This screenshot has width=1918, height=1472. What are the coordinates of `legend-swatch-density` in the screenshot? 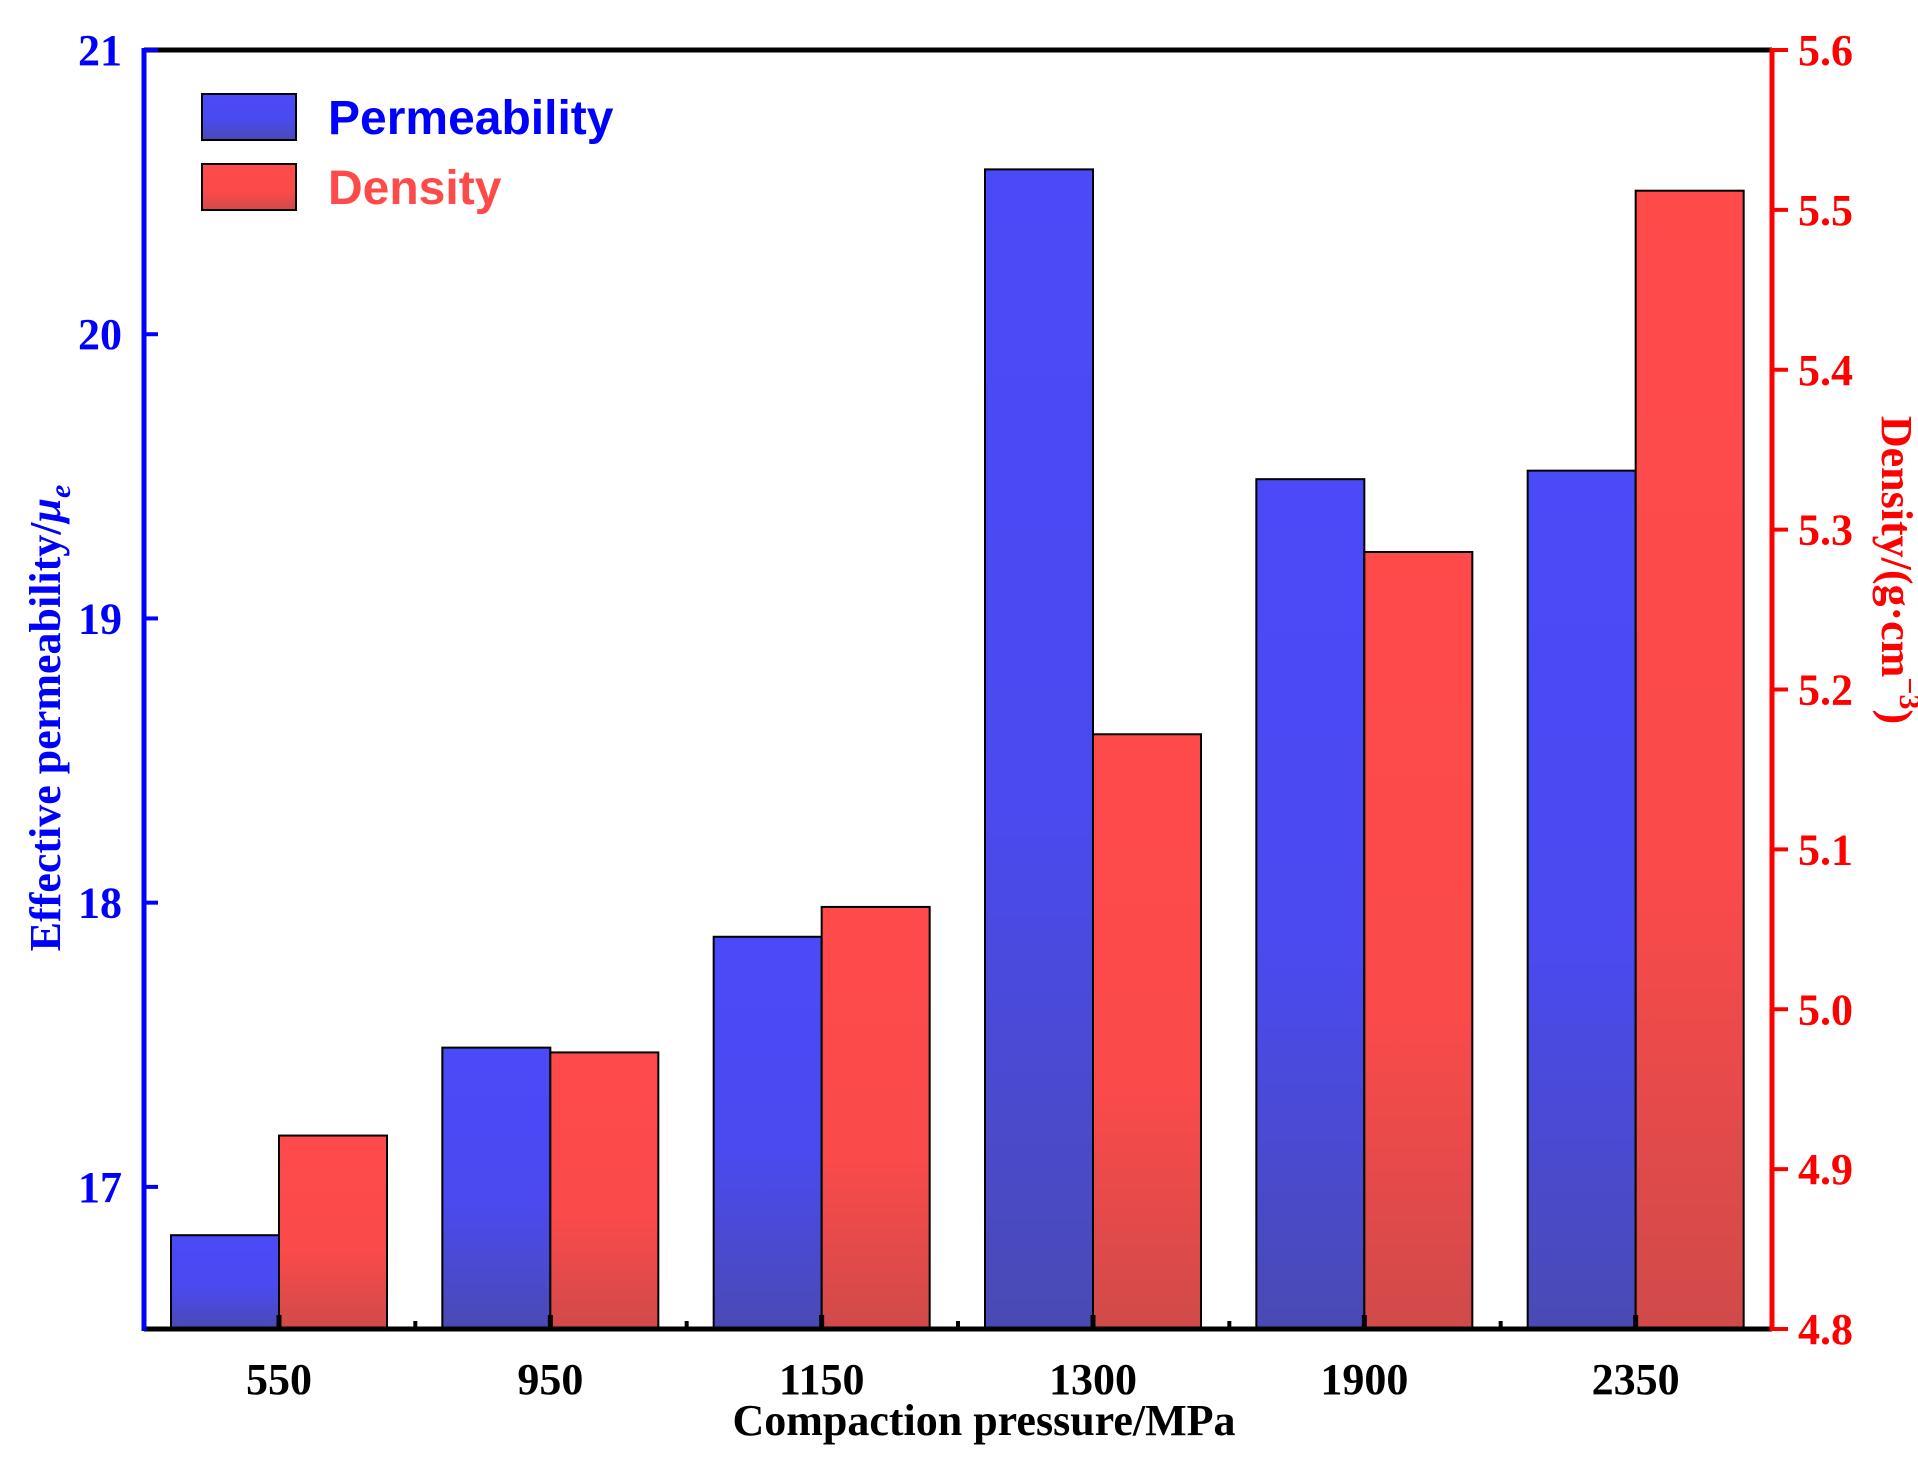 It's located at (249, 187).